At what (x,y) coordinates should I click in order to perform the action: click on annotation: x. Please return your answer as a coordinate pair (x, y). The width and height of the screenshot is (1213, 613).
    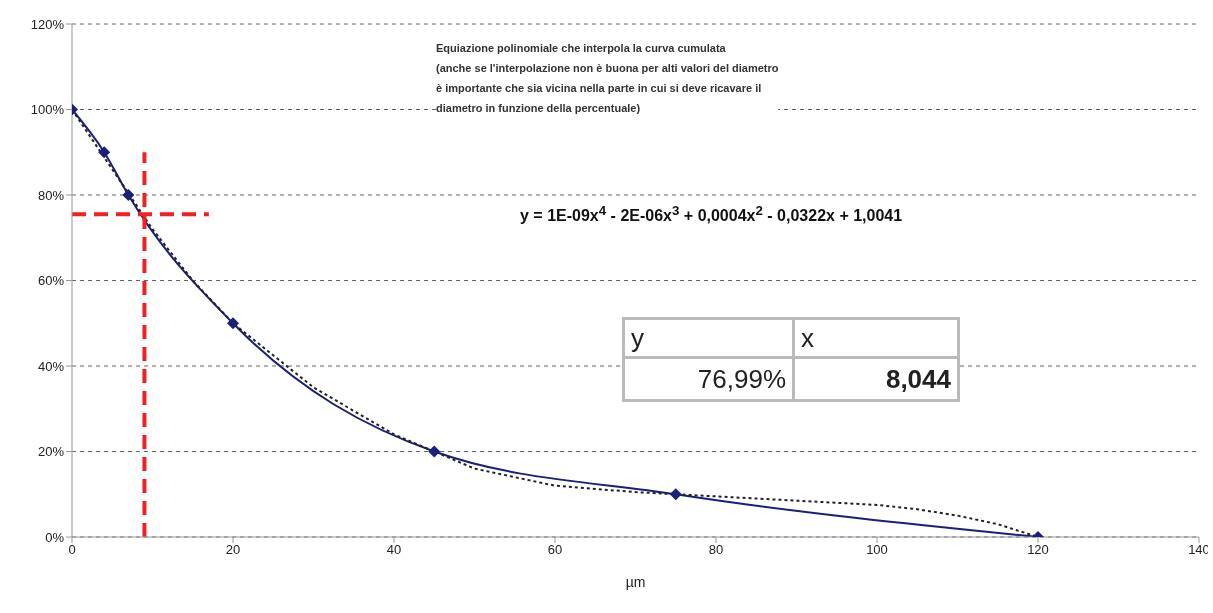
    Looking at the image, I should click on (876, 338).